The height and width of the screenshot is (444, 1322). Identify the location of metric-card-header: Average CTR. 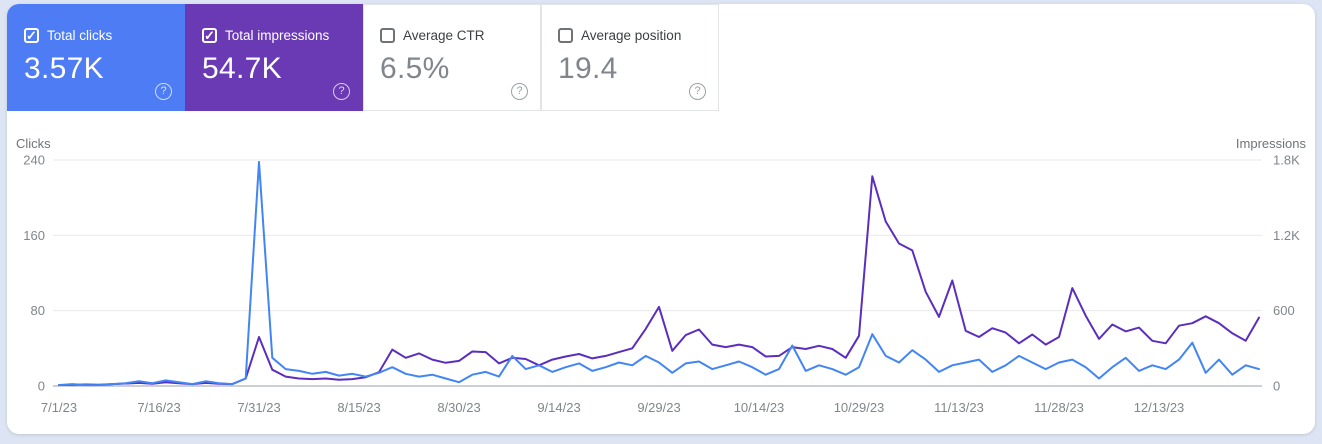
(432, 35).